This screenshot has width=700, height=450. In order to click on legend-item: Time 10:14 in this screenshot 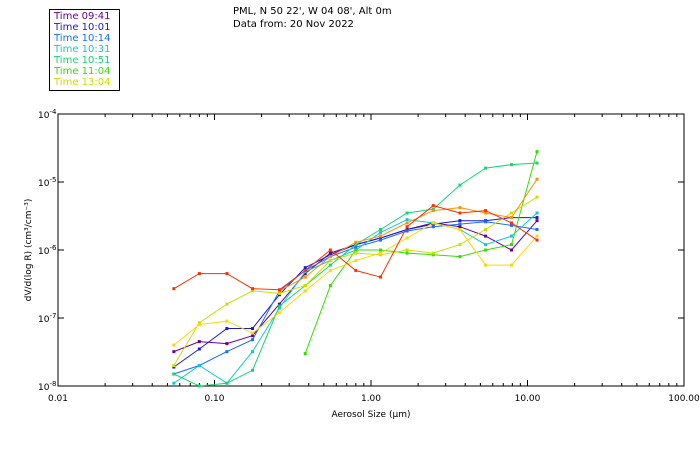, I will do `click(82, 38)`.